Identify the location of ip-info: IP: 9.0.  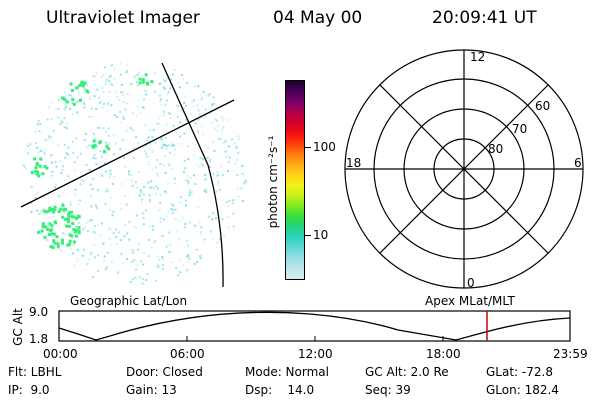
(29, 390).